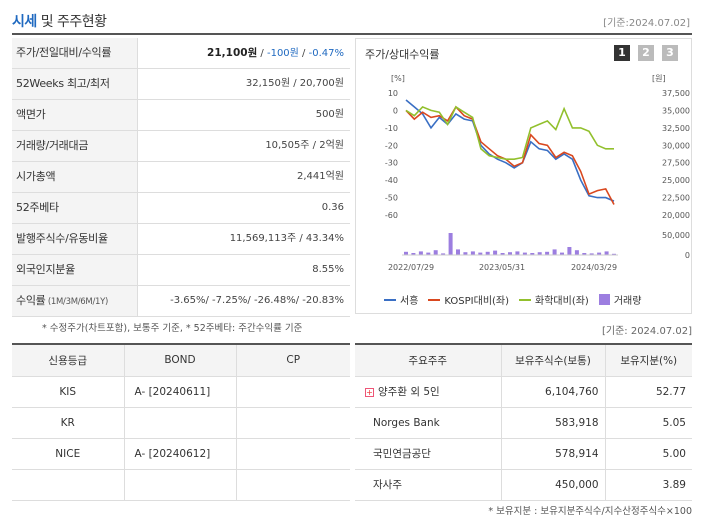 This screenshot has height=525, width=702. I want to click on right-tick-label: 37,500, so click(676, 93).